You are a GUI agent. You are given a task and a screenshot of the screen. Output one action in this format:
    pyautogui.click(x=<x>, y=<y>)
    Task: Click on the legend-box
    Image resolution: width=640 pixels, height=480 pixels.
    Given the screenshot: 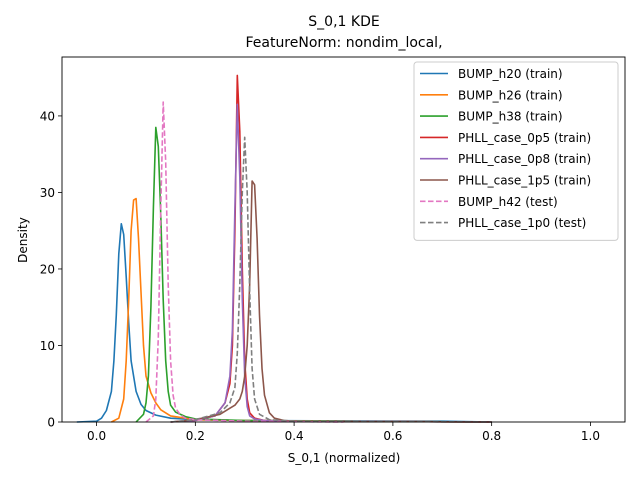 What is the action you would take?
    pyautogui.click(x=516, y=151)
    